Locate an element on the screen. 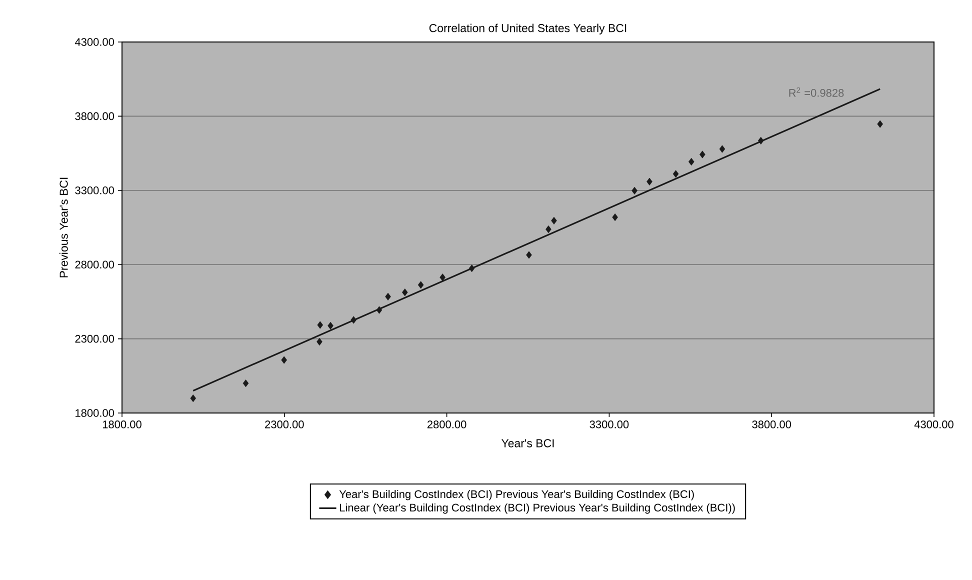  x-tick-label: 1800.00 is located at coordinates (122, 424).